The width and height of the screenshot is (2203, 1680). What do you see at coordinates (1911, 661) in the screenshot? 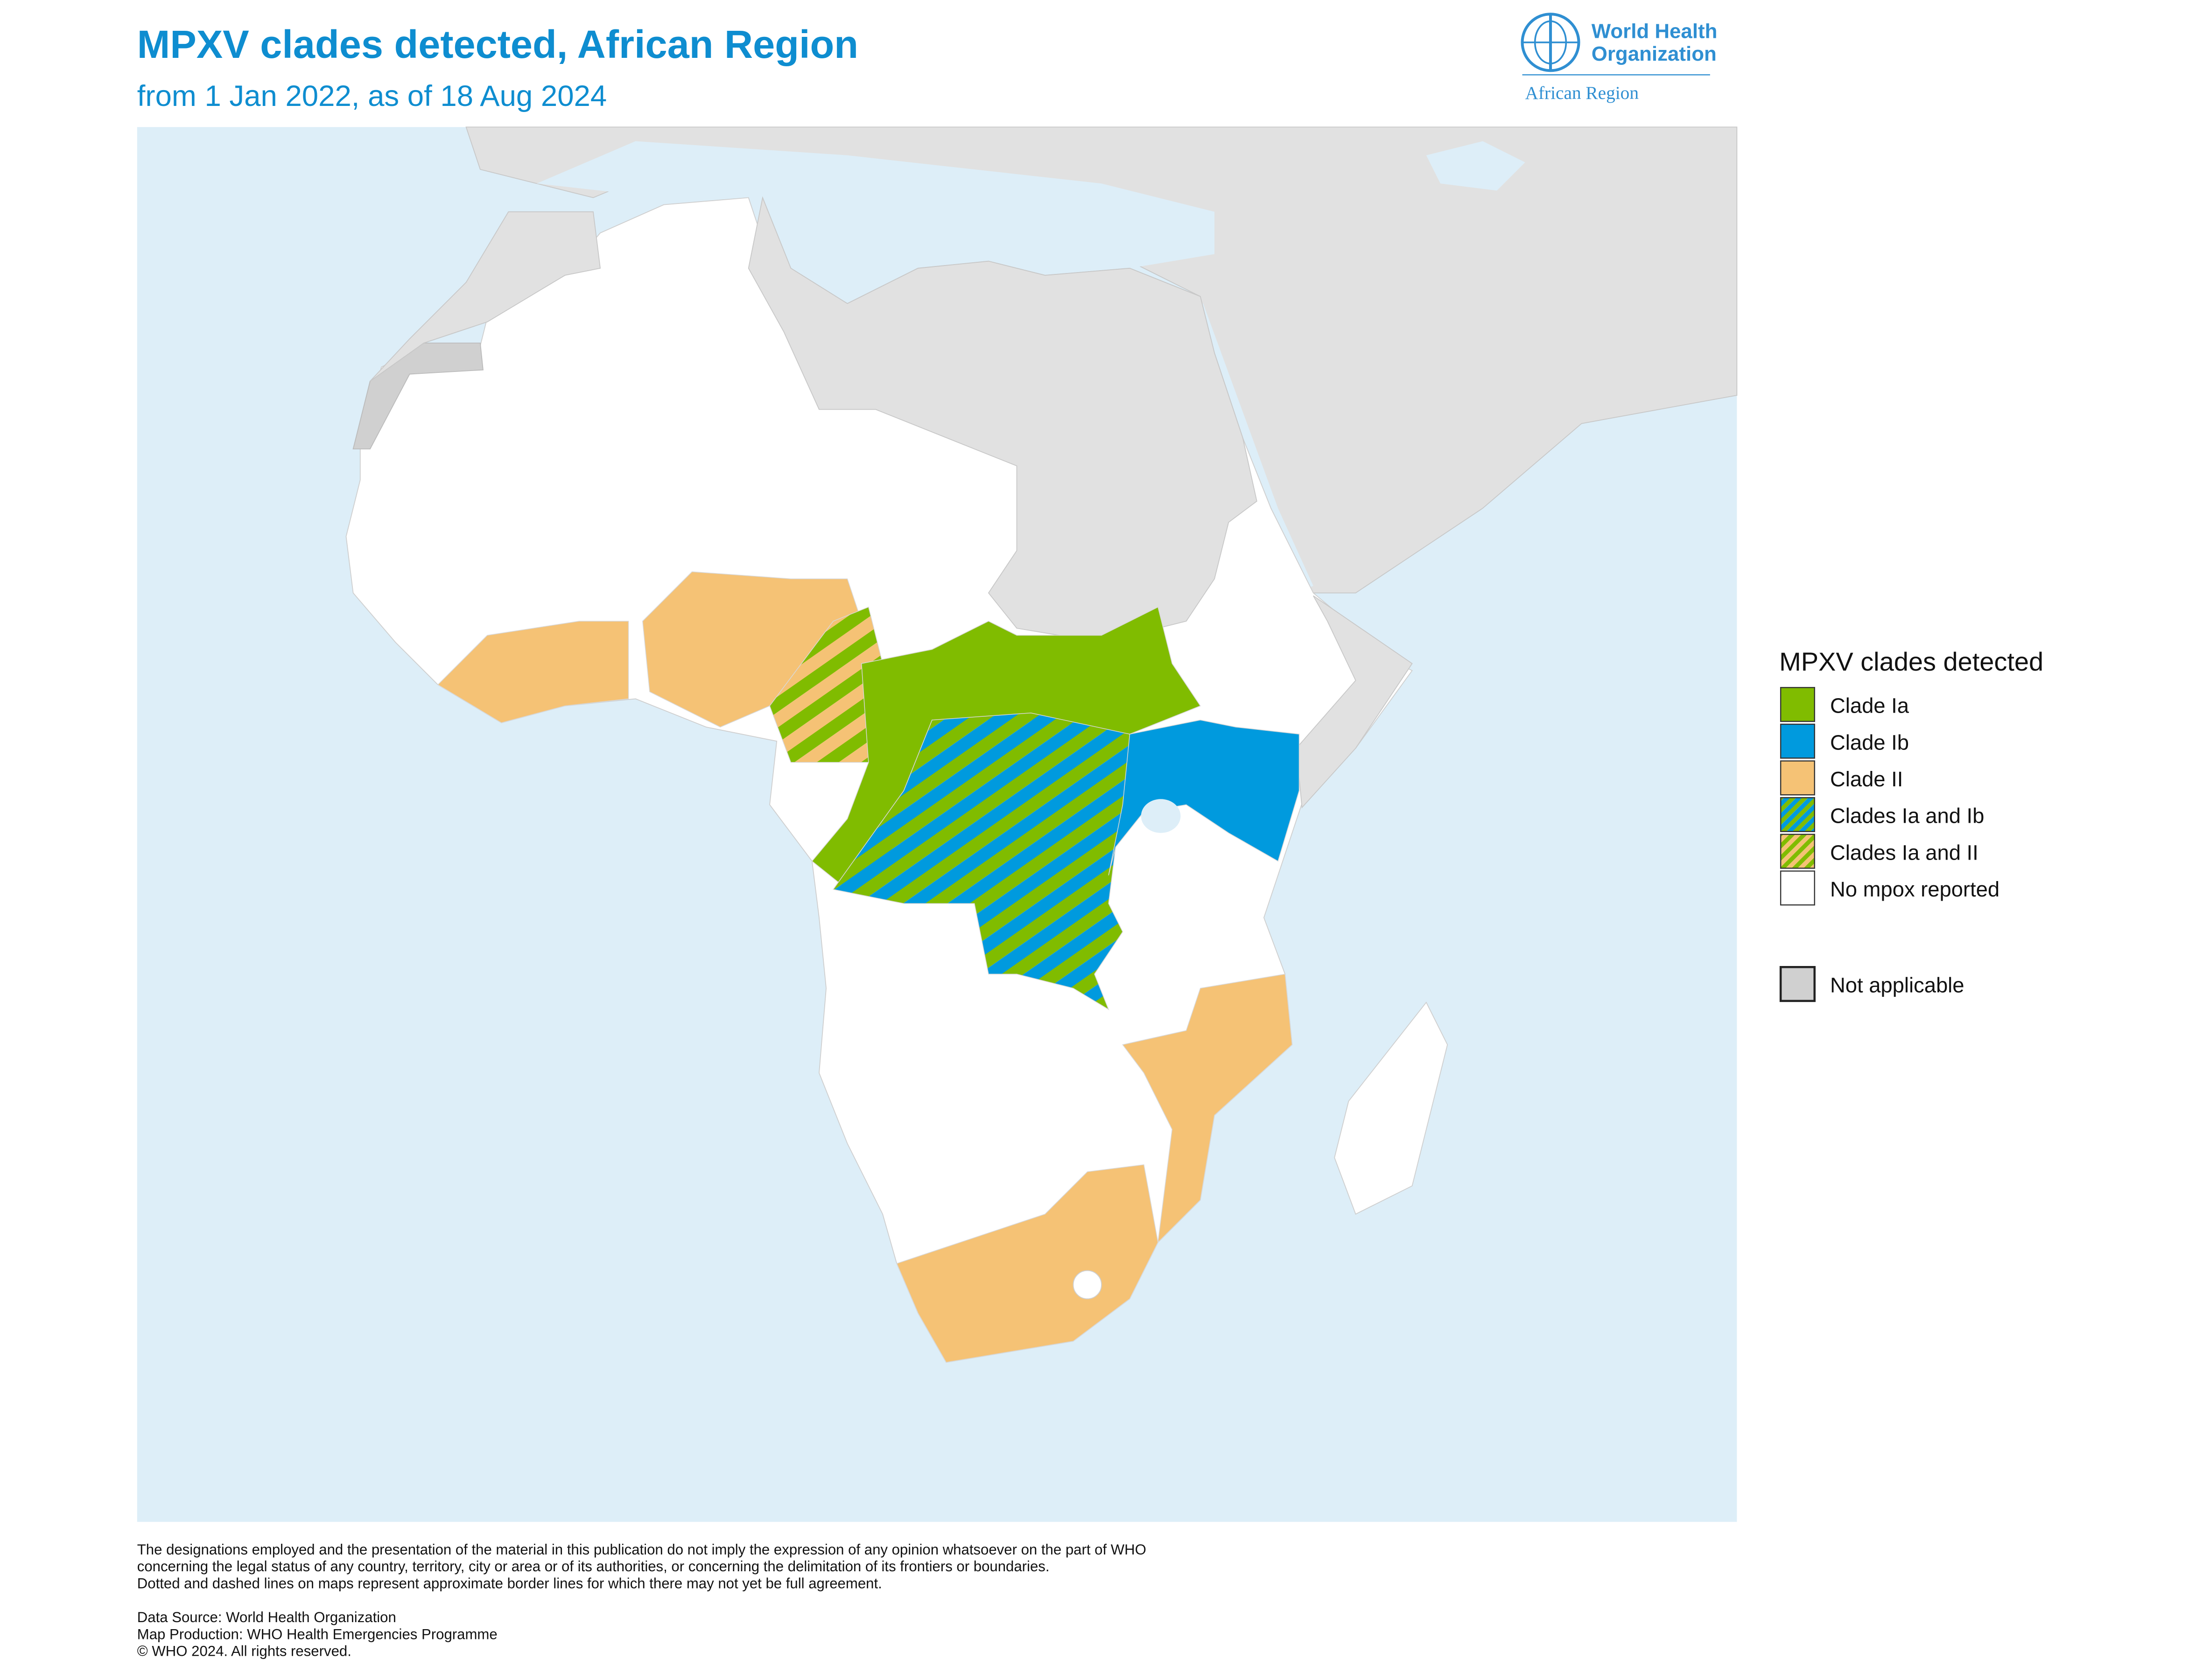
I see `legend-title: MPXV clades detected` at bounding box center [1911, 661].